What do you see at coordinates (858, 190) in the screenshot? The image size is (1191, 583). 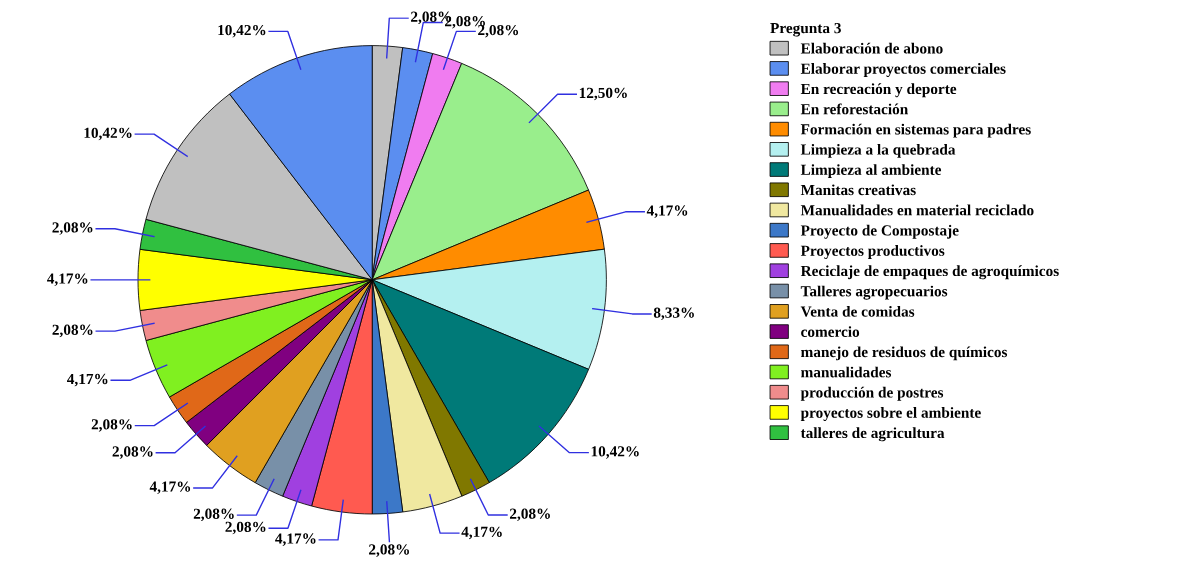 I see `legend-label: Manitas creativas` at bounding box center [858, 190].